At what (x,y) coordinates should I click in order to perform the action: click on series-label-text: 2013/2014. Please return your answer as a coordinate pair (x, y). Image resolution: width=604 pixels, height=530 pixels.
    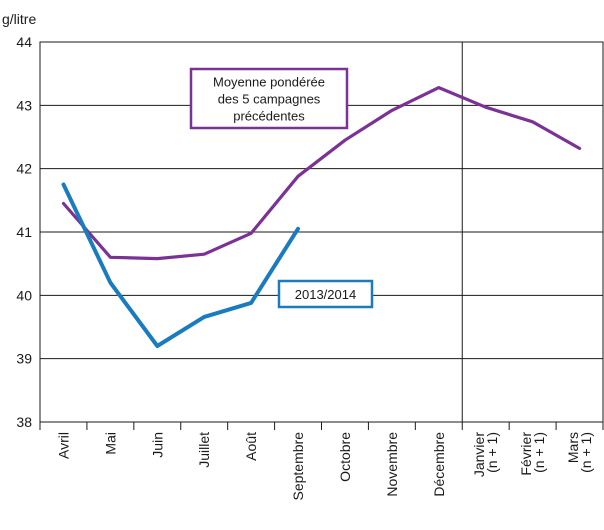
    Looking at the image, I should click on (325, 294).